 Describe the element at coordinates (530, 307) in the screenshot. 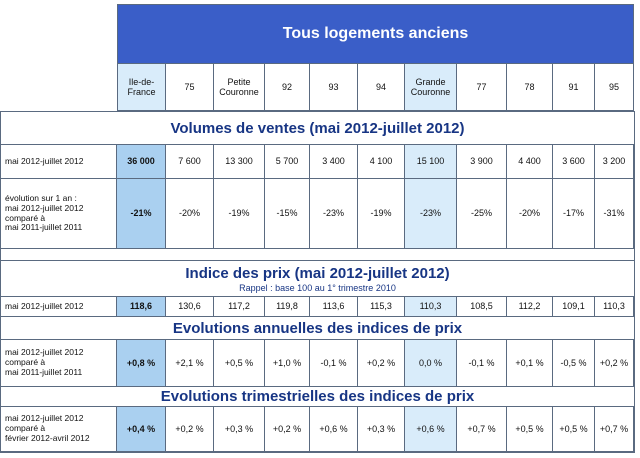

I see `table-cell: 112,2` at that location.